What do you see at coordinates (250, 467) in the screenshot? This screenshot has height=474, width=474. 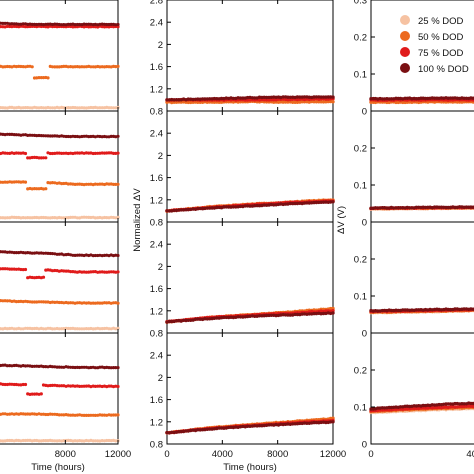 I see `middle-xlabel: Time (hours)` at bounding box center [250, 467].